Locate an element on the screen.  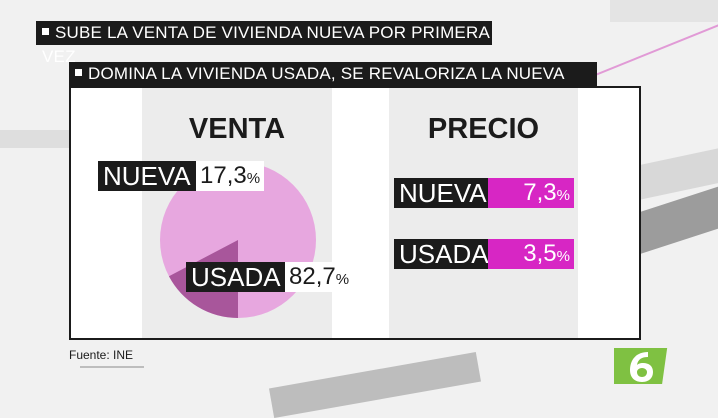
venta-nueva-value: 17,3% is located at coordinates (230, 176).